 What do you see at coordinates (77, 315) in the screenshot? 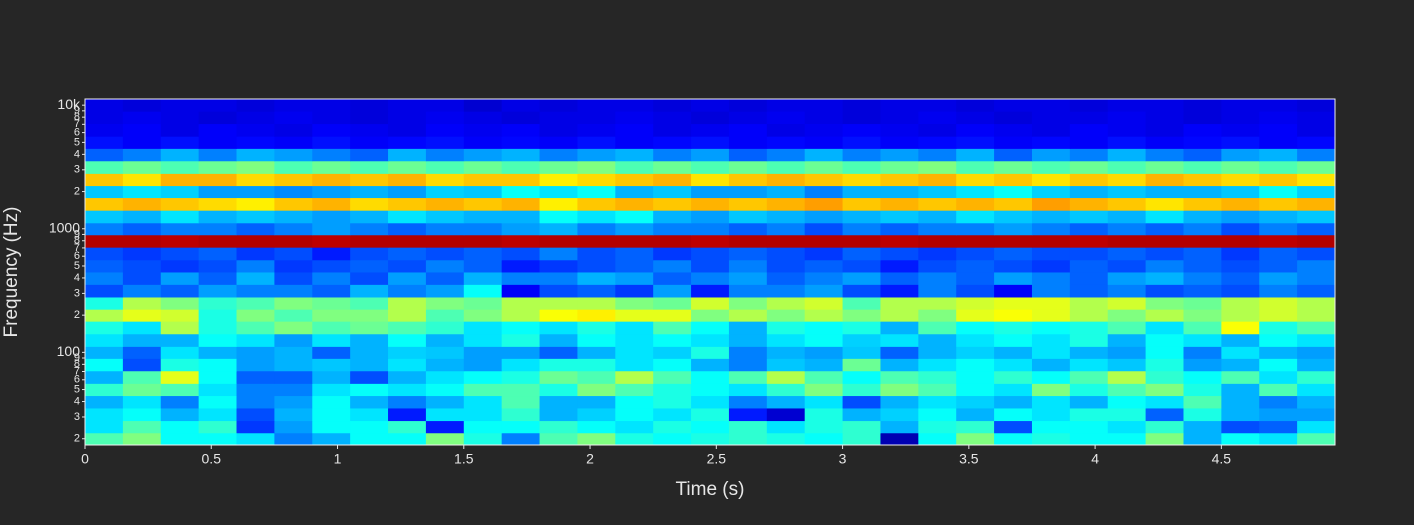
I see `y-tick-label: 2` at bounding box center [77, 315].